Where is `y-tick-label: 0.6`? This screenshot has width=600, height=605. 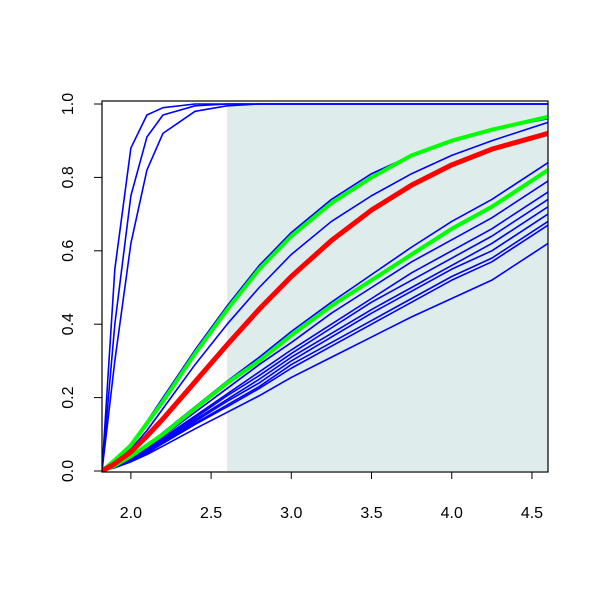
y-tick-label: 0.6 is located at coordinates (68, 251).